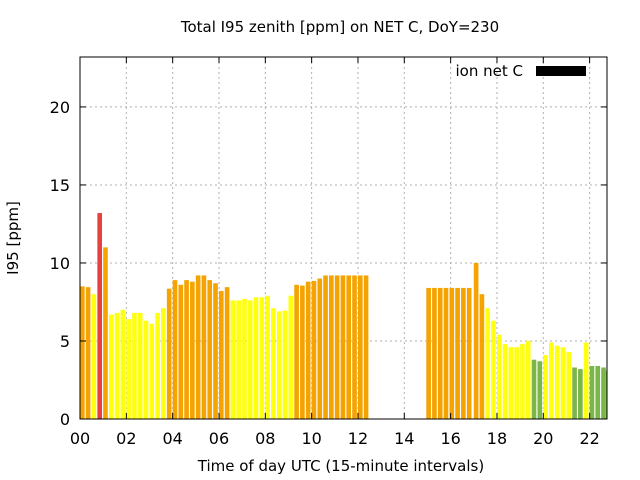  Describe the element at coordinates (450, 438) in the screenshot. I see `x-tick-label: 16` at that location.